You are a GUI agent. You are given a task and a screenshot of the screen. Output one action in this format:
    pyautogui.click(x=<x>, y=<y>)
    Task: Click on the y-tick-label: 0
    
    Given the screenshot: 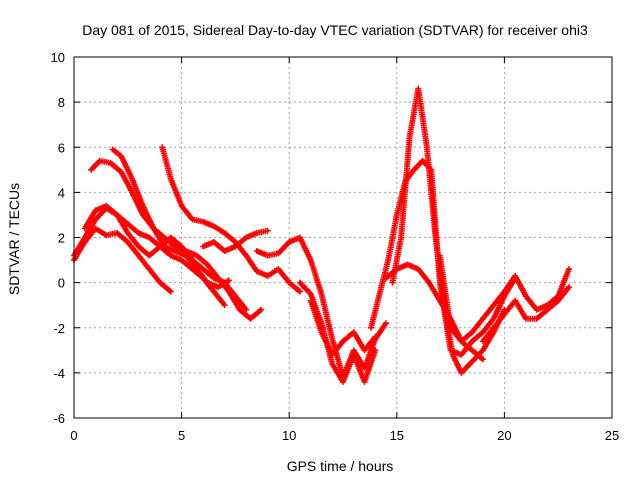 What is the action you would take?
    pyautogui.click(x=61, y=283)
    